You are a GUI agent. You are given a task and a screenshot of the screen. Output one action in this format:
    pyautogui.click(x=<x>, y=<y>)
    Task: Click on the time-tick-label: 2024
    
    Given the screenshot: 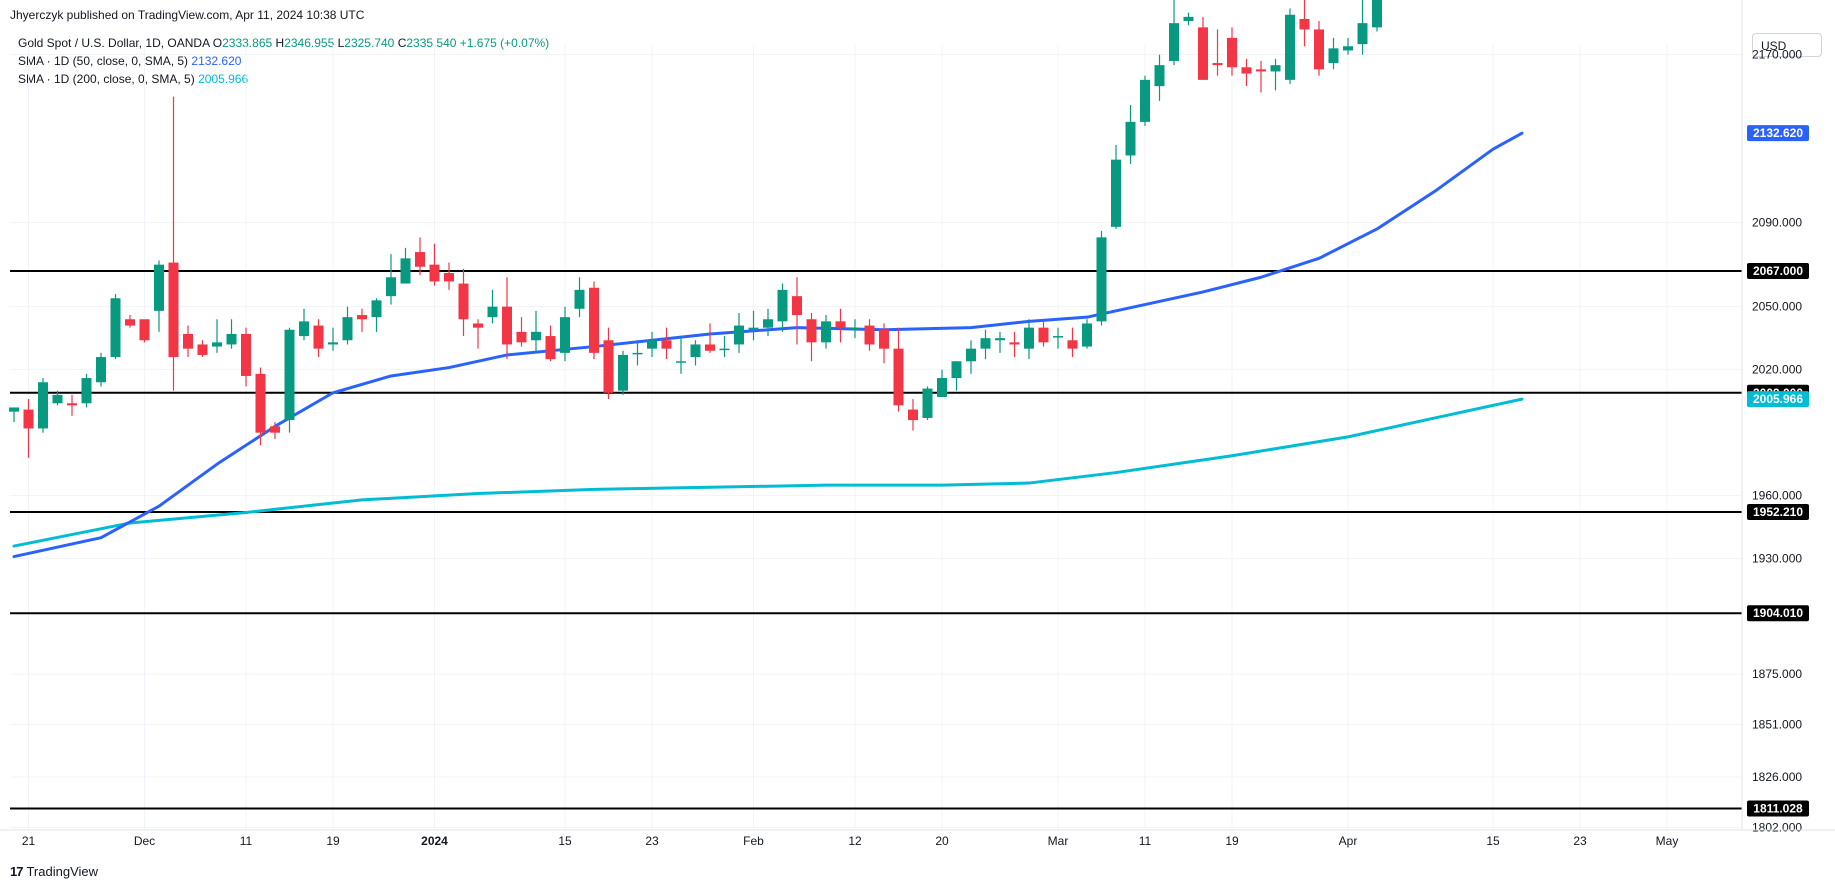 What is the action you would take?
    pyautogui.click(x=434, y=841)
    